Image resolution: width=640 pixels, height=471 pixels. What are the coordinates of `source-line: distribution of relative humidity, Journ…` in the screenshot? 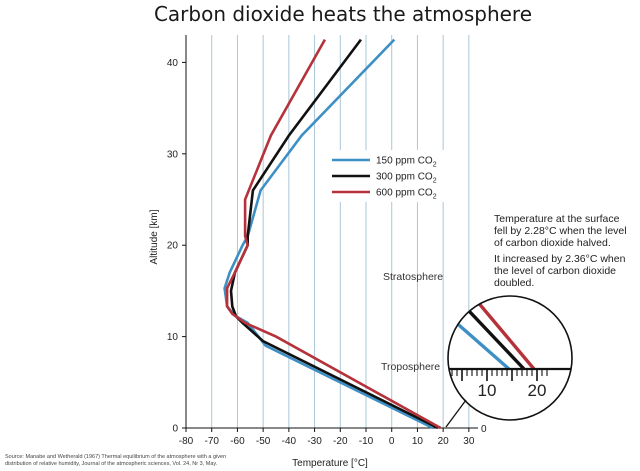 It's located at (111, 464).